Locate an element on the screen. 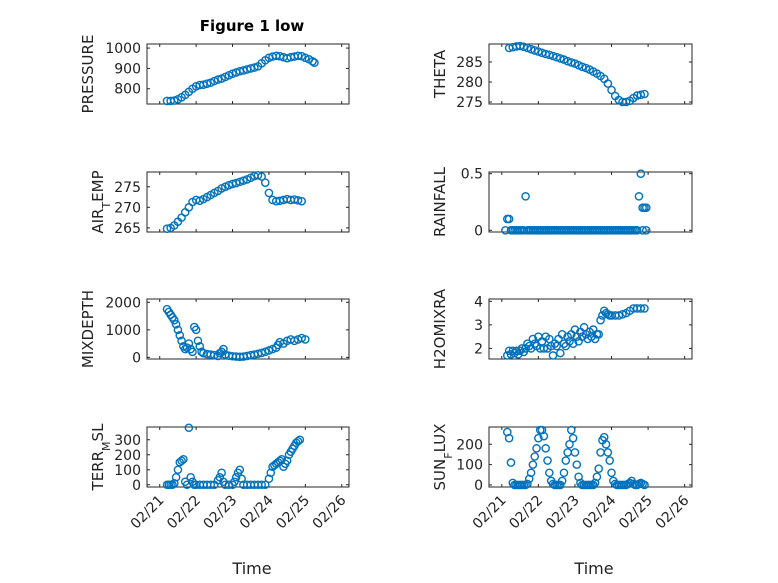  y-tick-label: 3 is located at coordinates (478, 326).